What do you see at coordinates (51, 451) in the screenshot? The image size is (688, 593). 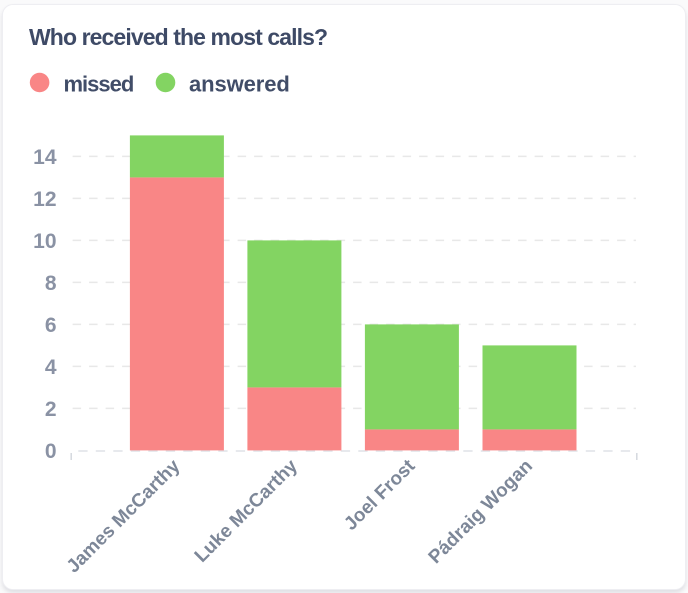 I see `svg-text: 0` at bounding box center [51, 451].